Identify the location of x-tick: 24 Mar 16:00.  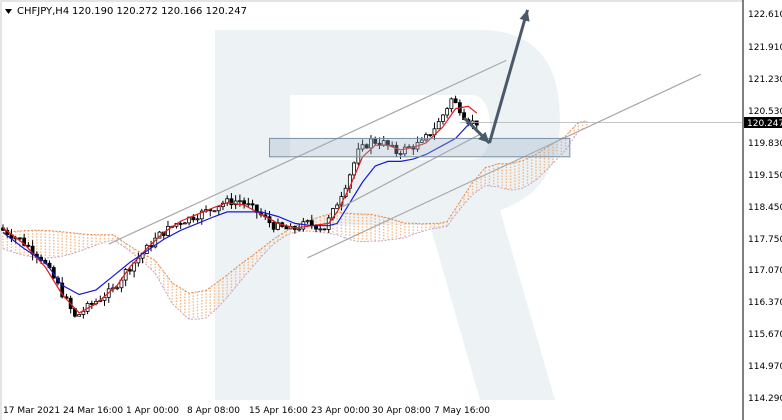
(93, 411).